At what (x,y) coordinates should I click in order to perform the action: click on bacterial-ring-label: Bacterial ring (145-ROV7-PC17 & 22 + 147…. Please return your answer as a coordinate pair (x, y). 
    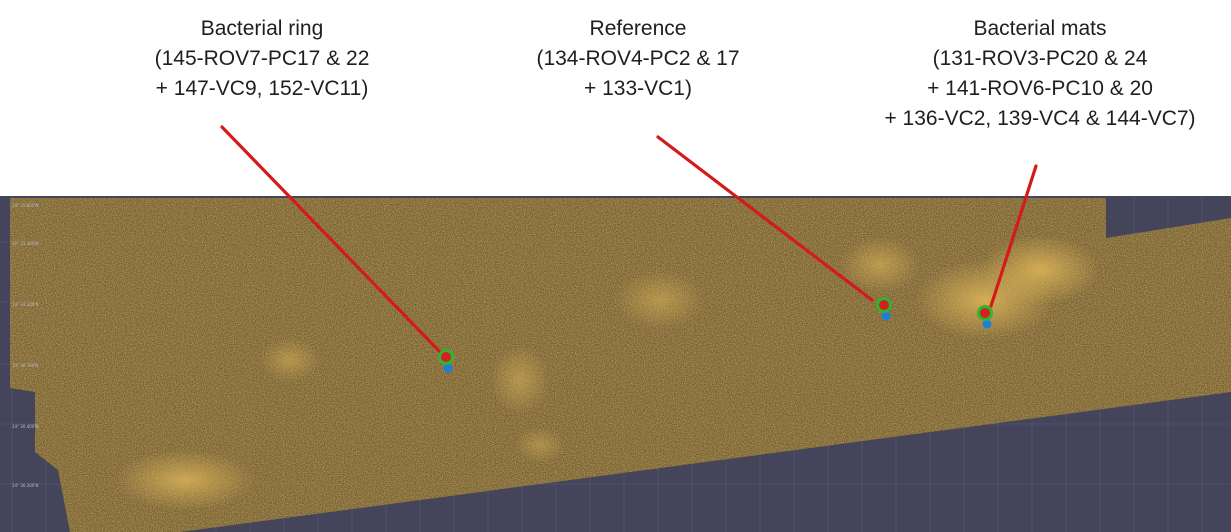
    Looking at the image, I should click on (262, 59).